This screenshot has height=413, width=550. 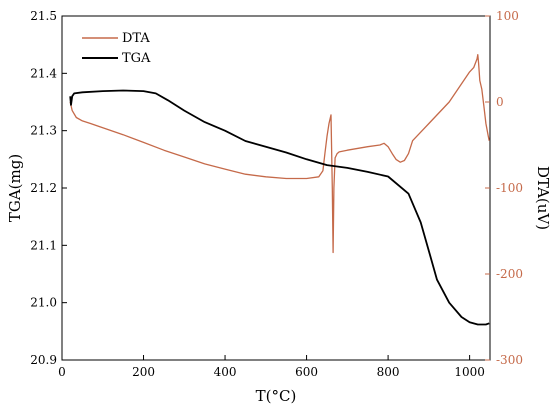 What do you see at coordinates (136, 38) in the screenshot?
I see `legend-dta-label: DTA` at bounding box center [136, 38].